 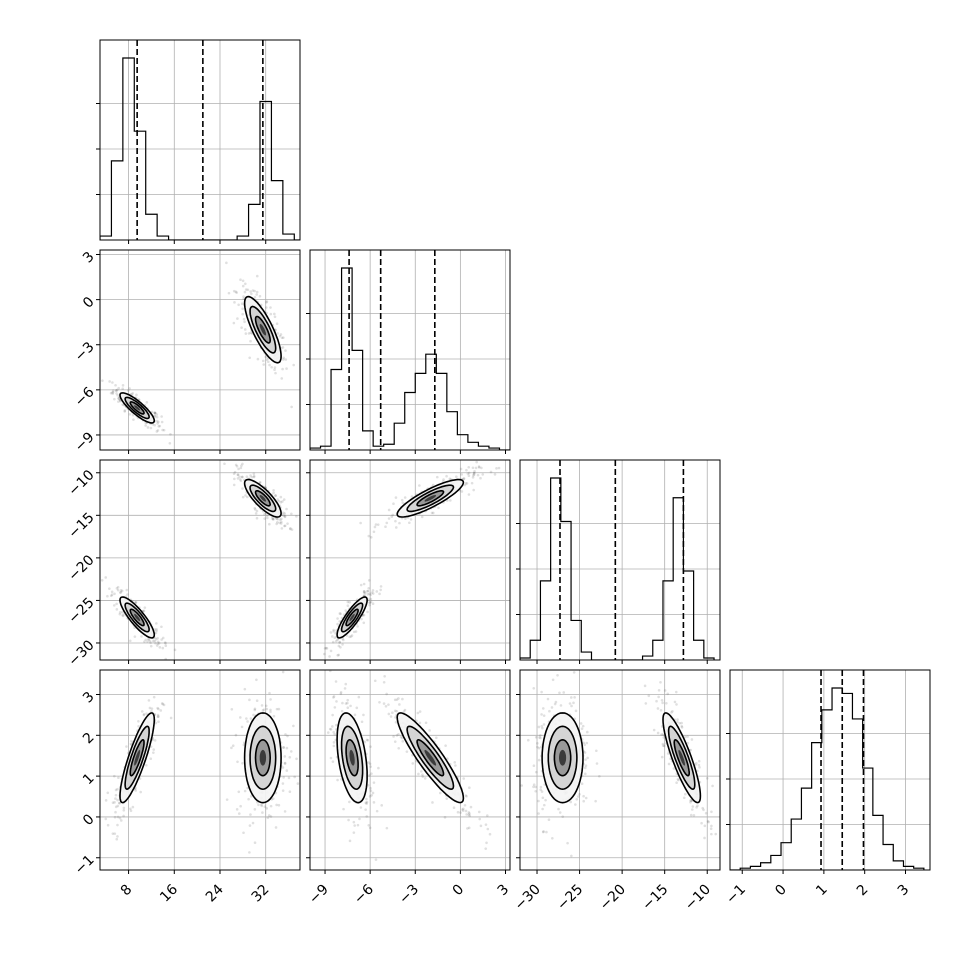 I want to click on density-fill, so click(x=263, y=329).